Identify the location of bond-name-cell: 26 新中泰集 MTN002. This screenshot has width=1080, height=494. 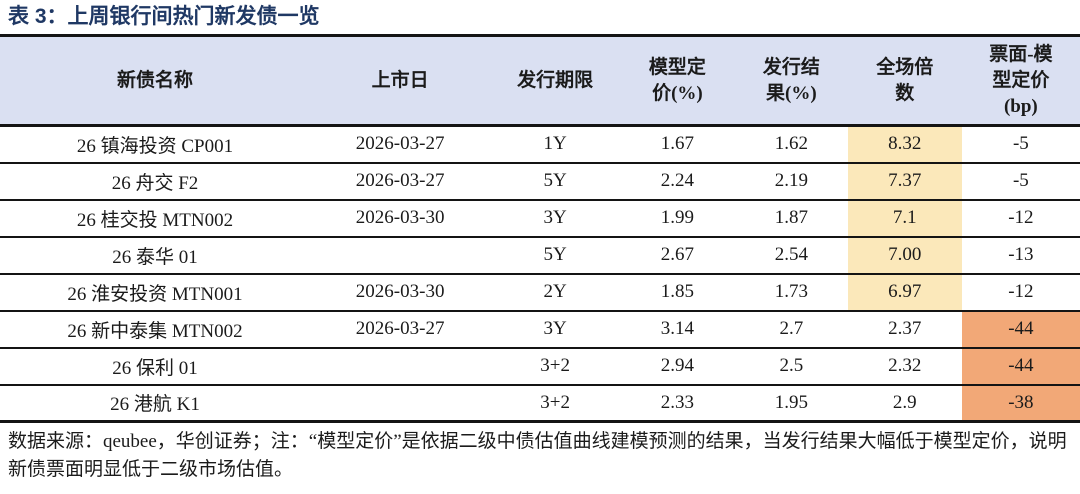
(155, 329).